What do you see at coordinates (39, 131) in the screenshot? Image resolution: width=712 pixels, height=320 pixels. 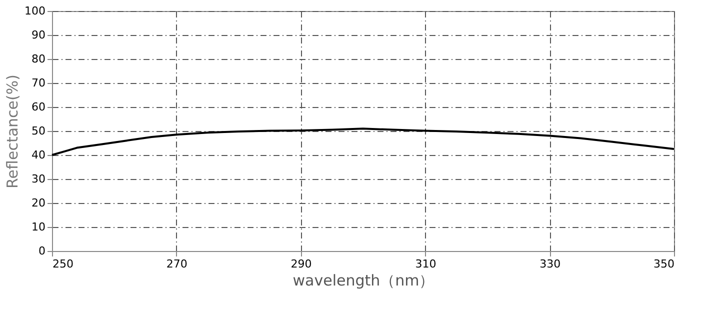 I see `y-tick-label: 50` at bounding box center [39, 131].